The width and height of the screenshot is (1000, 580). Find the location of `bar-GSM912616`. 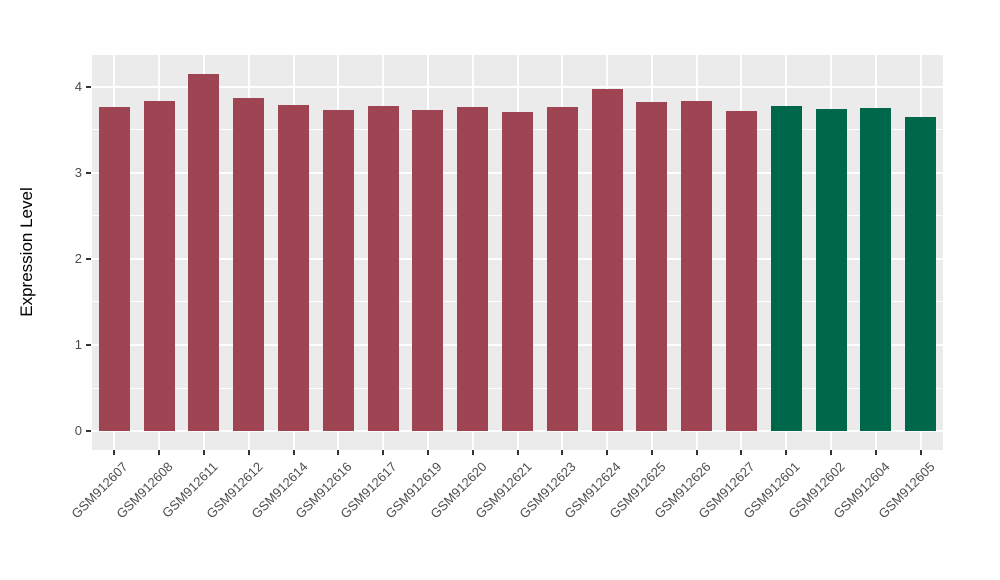

bar-GSM912616 is located at coordinates (338, 271).